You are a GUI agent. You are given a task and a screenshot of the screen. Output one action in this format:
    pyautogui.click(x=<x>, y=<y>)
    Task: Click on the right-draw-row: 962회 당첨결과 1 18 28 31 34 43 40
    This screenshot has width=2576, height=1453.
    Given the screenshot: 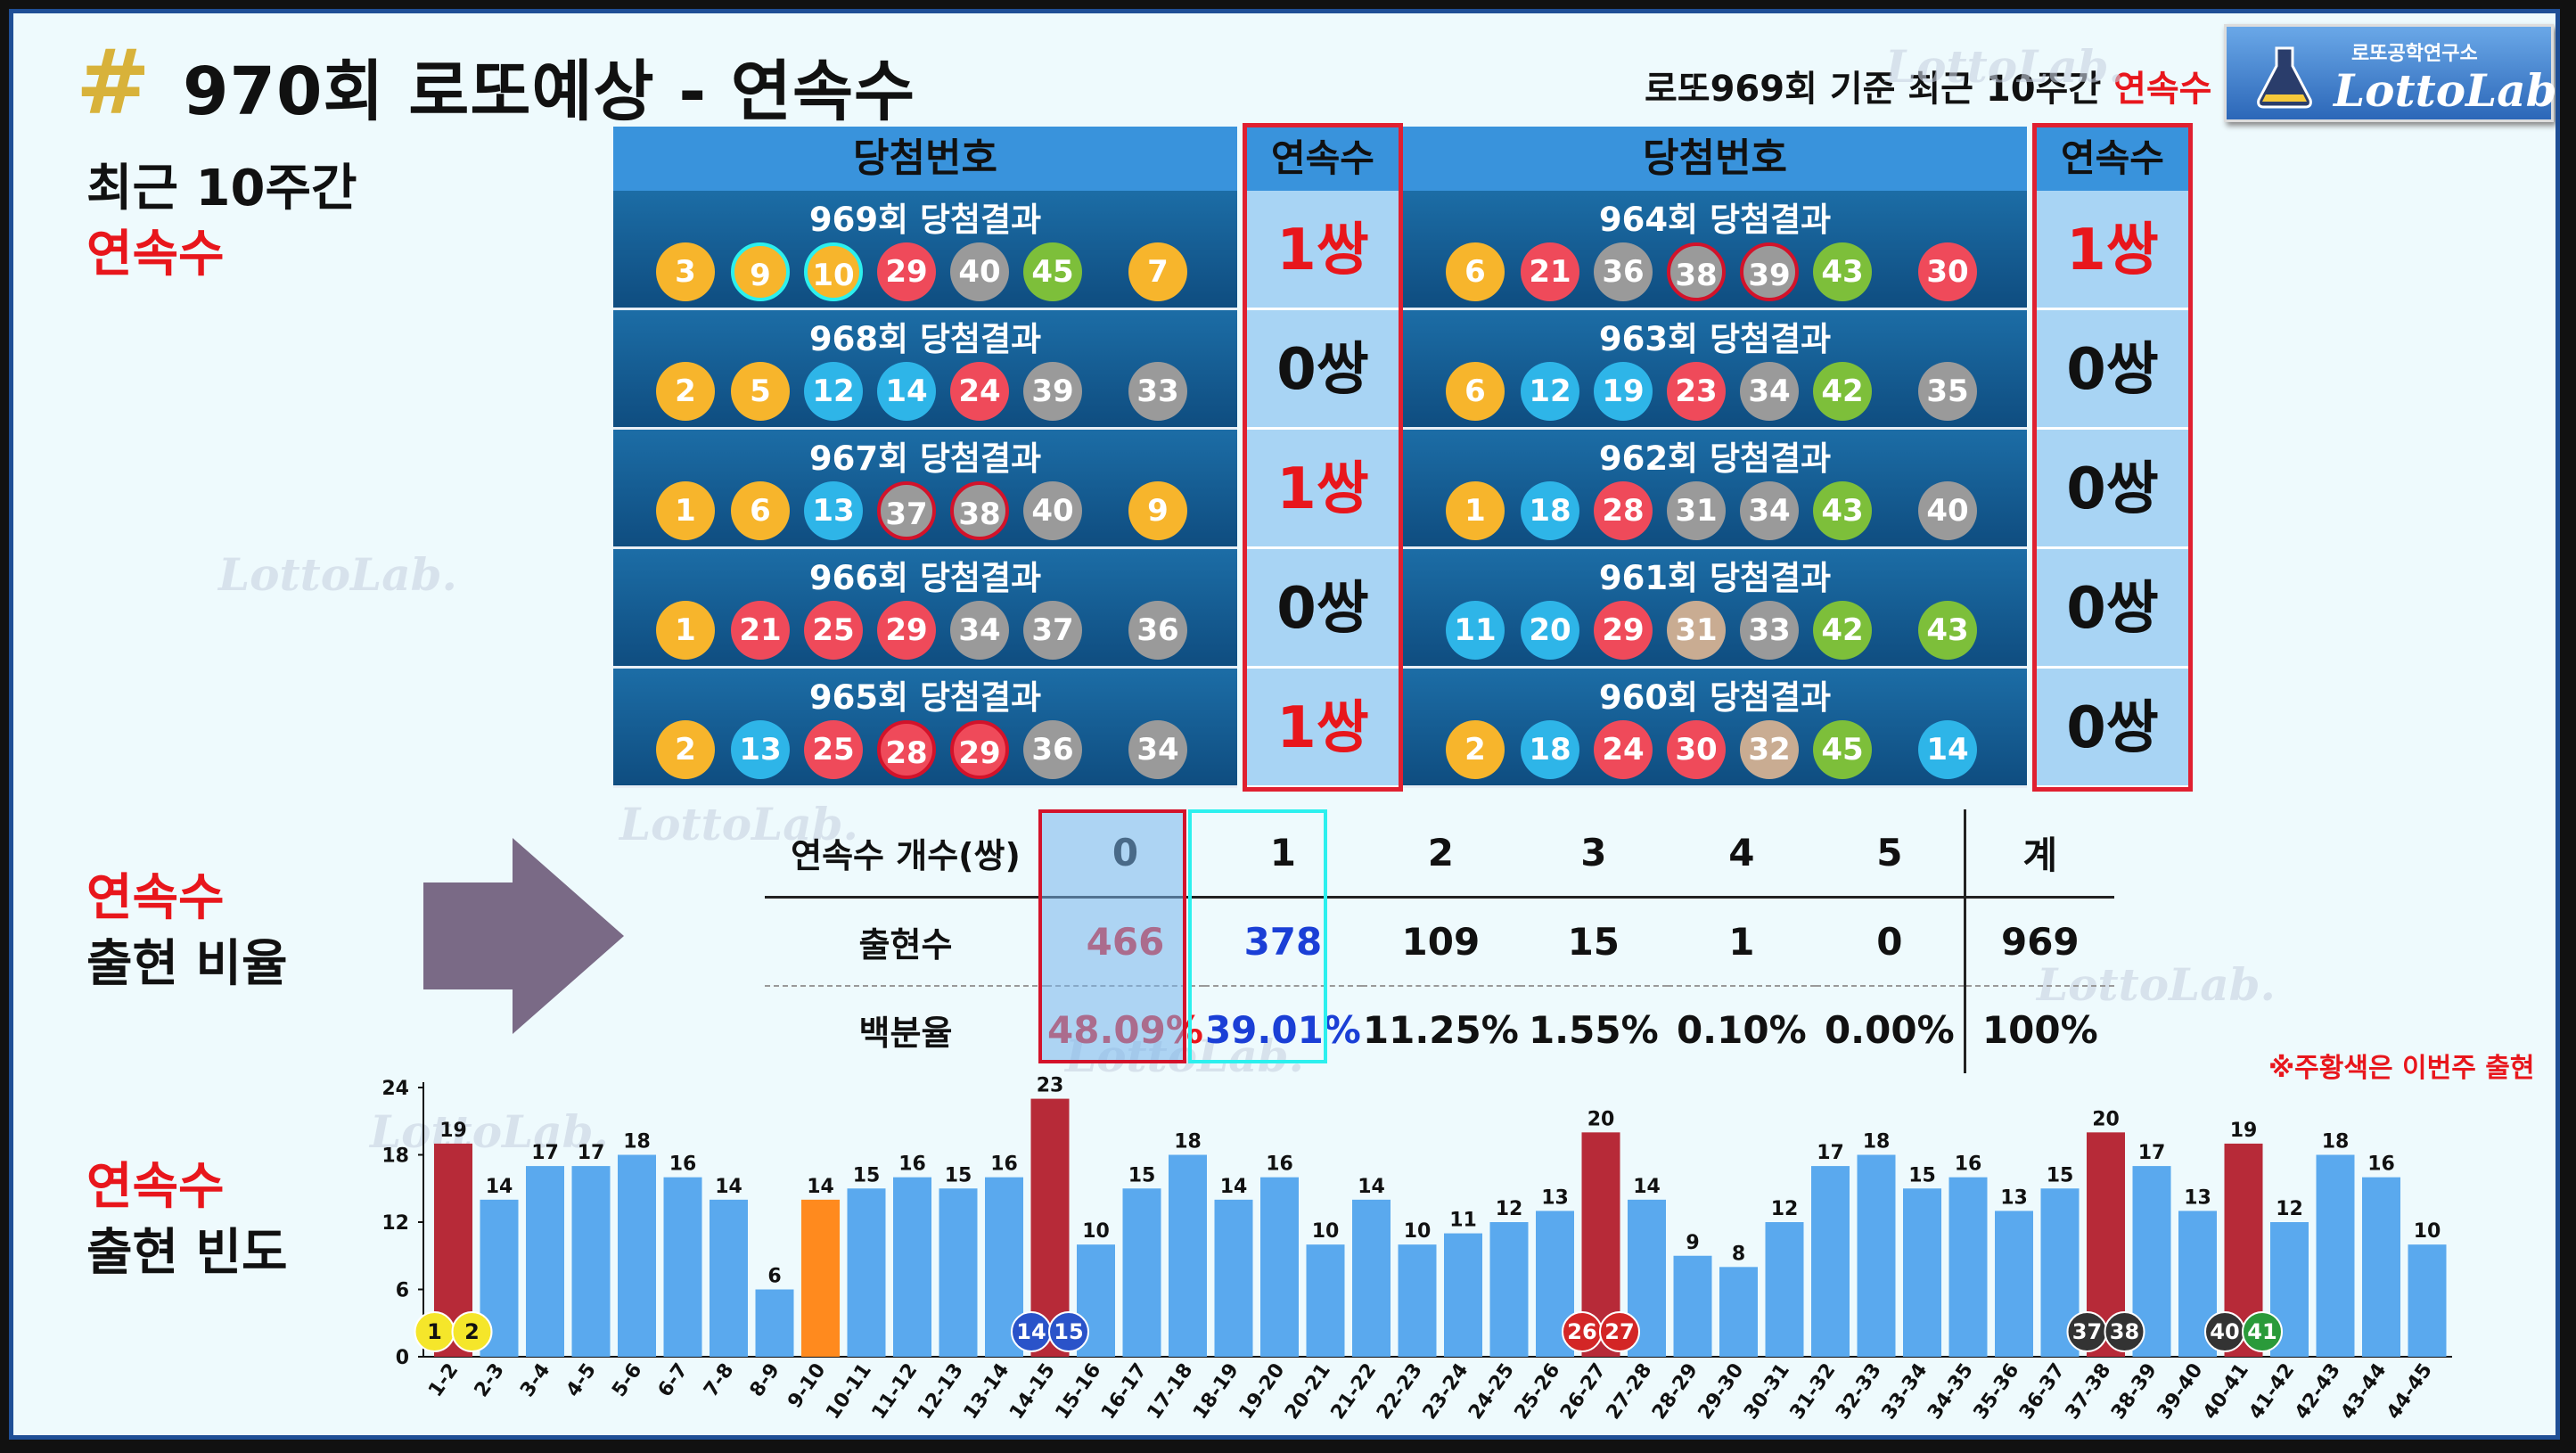 What is the action you would take?
    pyautogui.click(x=1715, y=490)
    